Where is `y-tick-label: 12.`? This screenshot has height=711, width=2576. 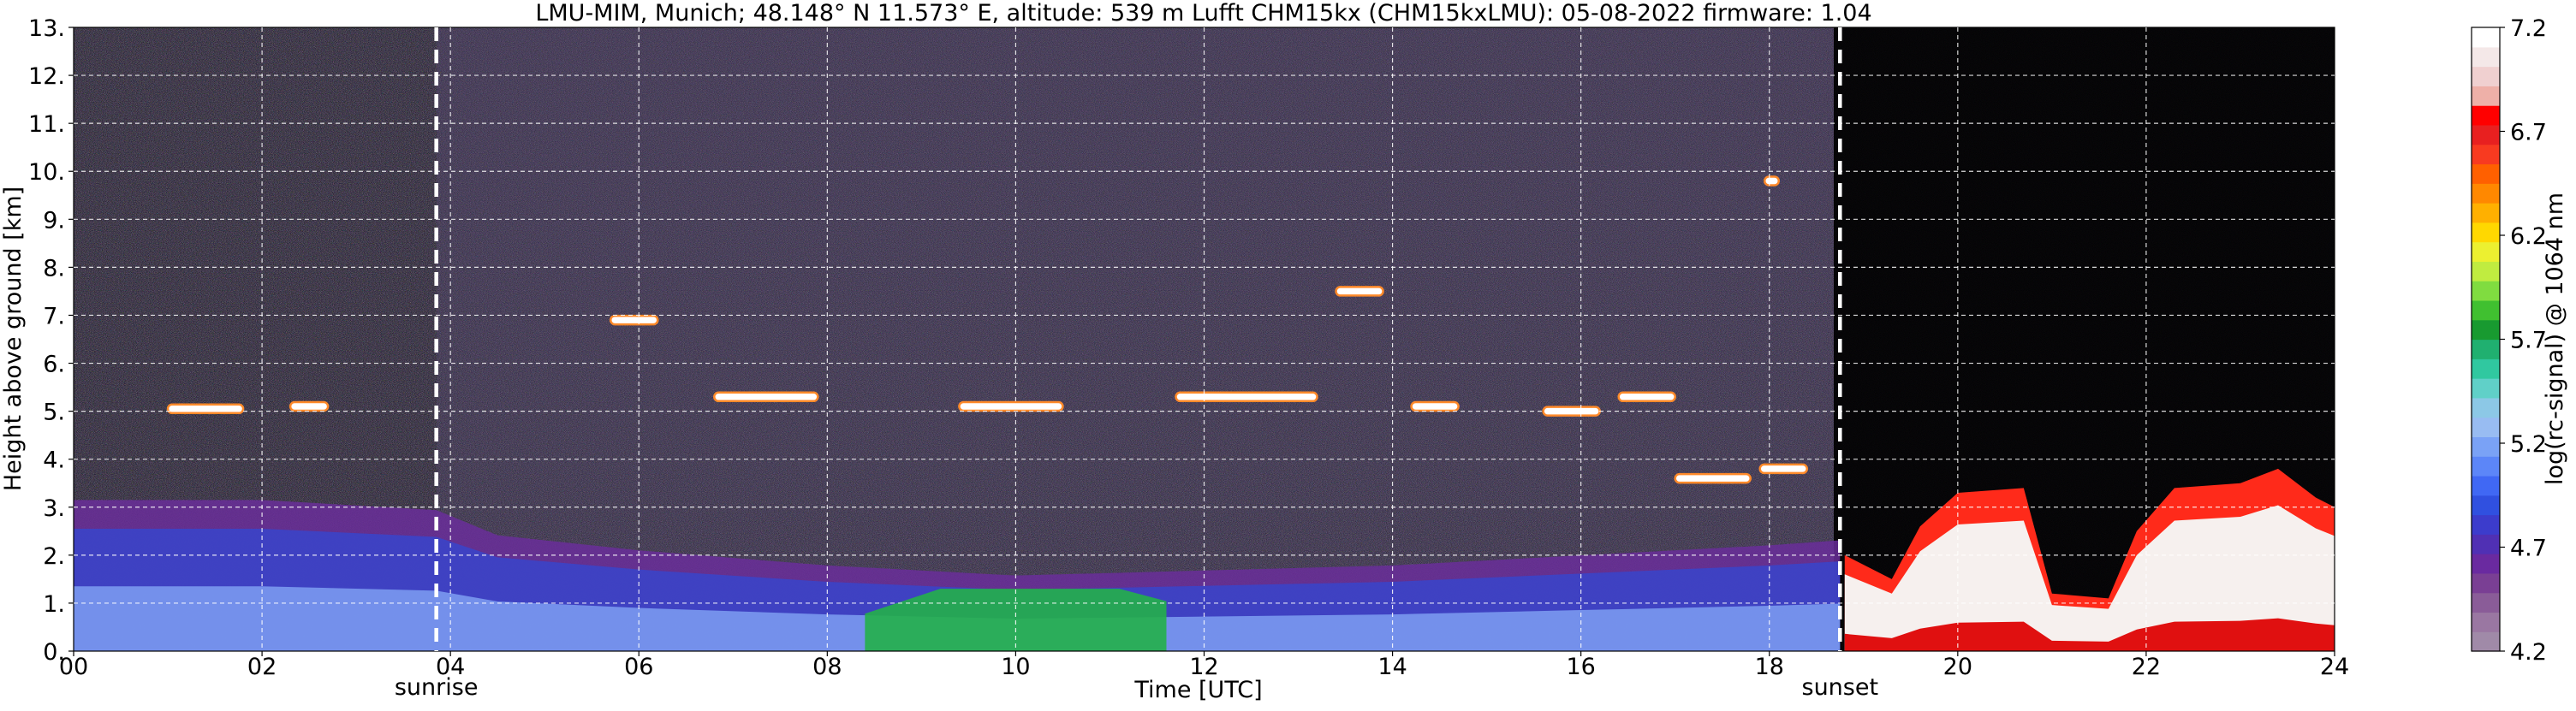
y-tick-label: 12. is located at coordinates (46, 76).